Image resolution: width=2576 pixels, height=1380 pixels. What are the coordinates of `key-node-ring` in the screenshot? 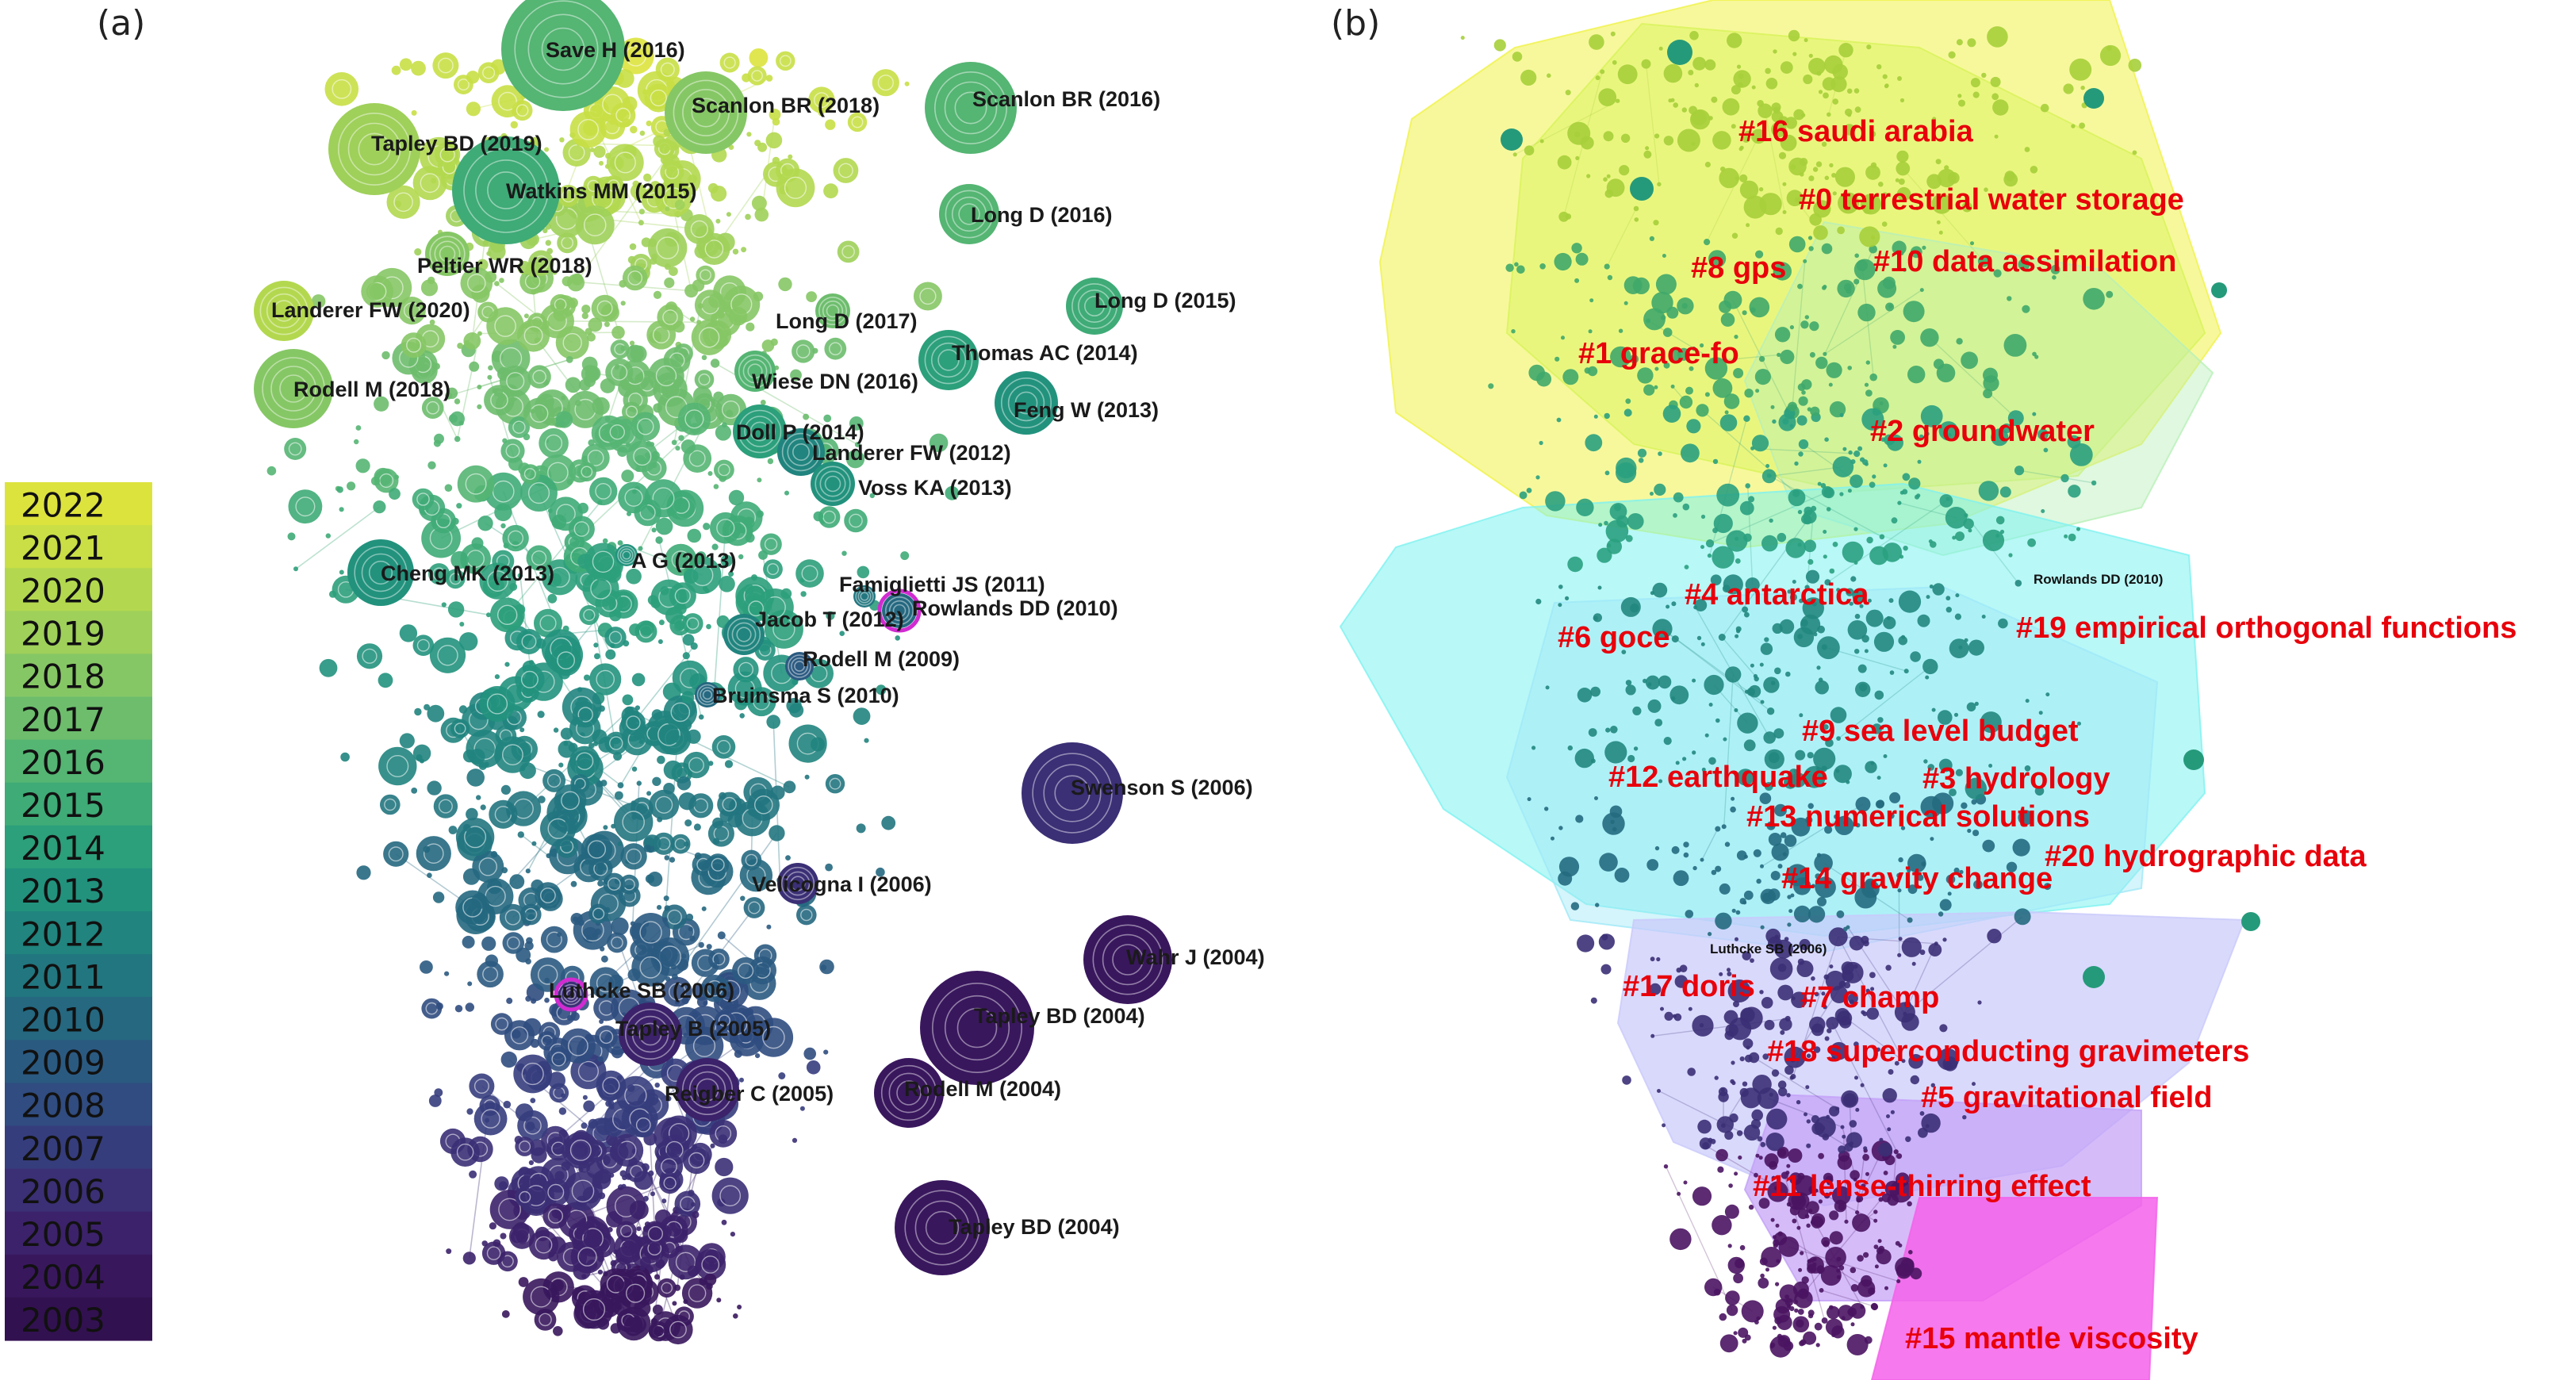 It's located at (755, 371).